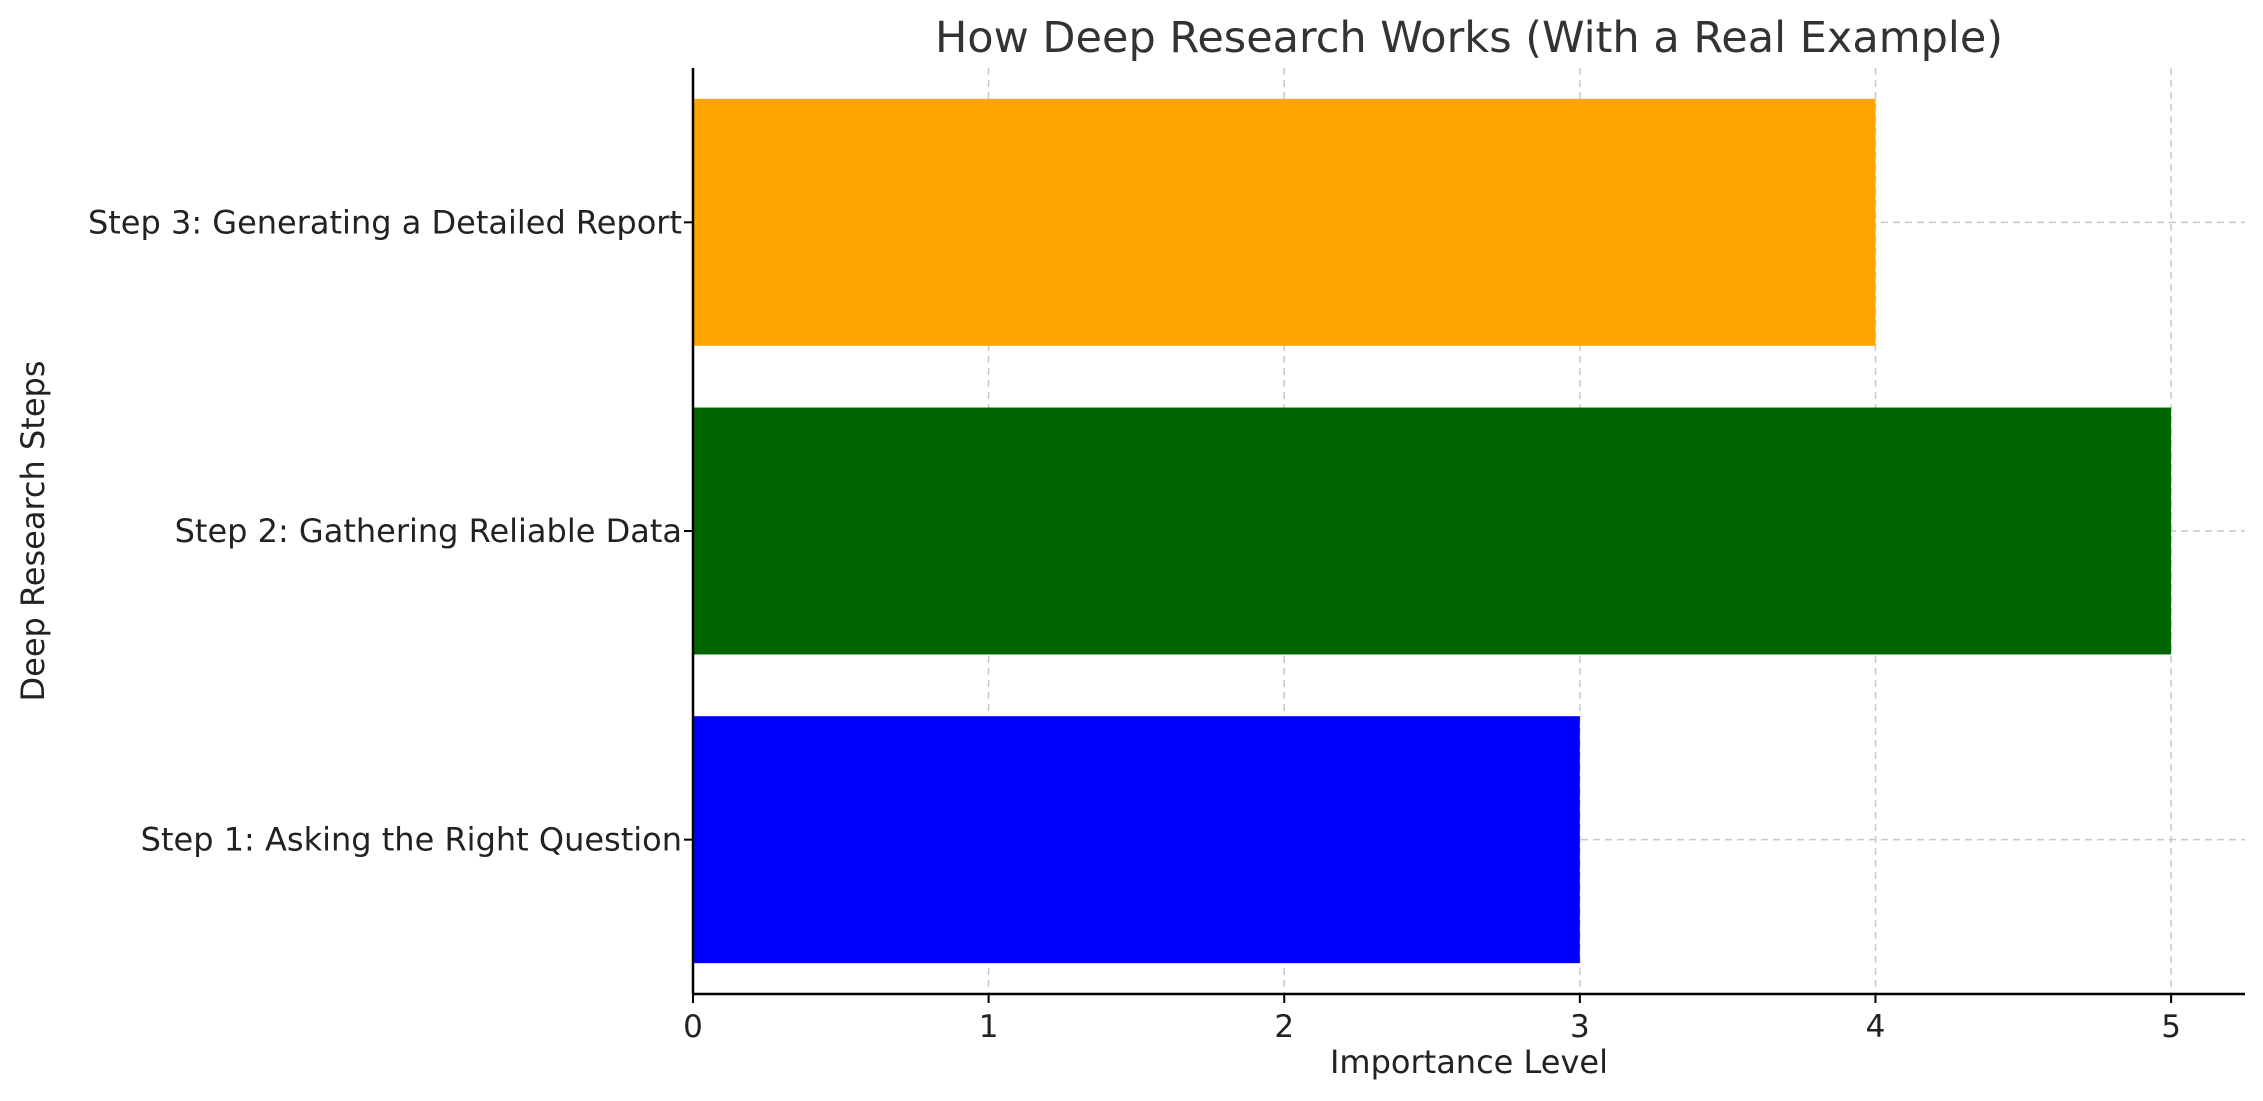  I want to click on category-label: Step 1: Asking the Right Question, so click(411, 840).